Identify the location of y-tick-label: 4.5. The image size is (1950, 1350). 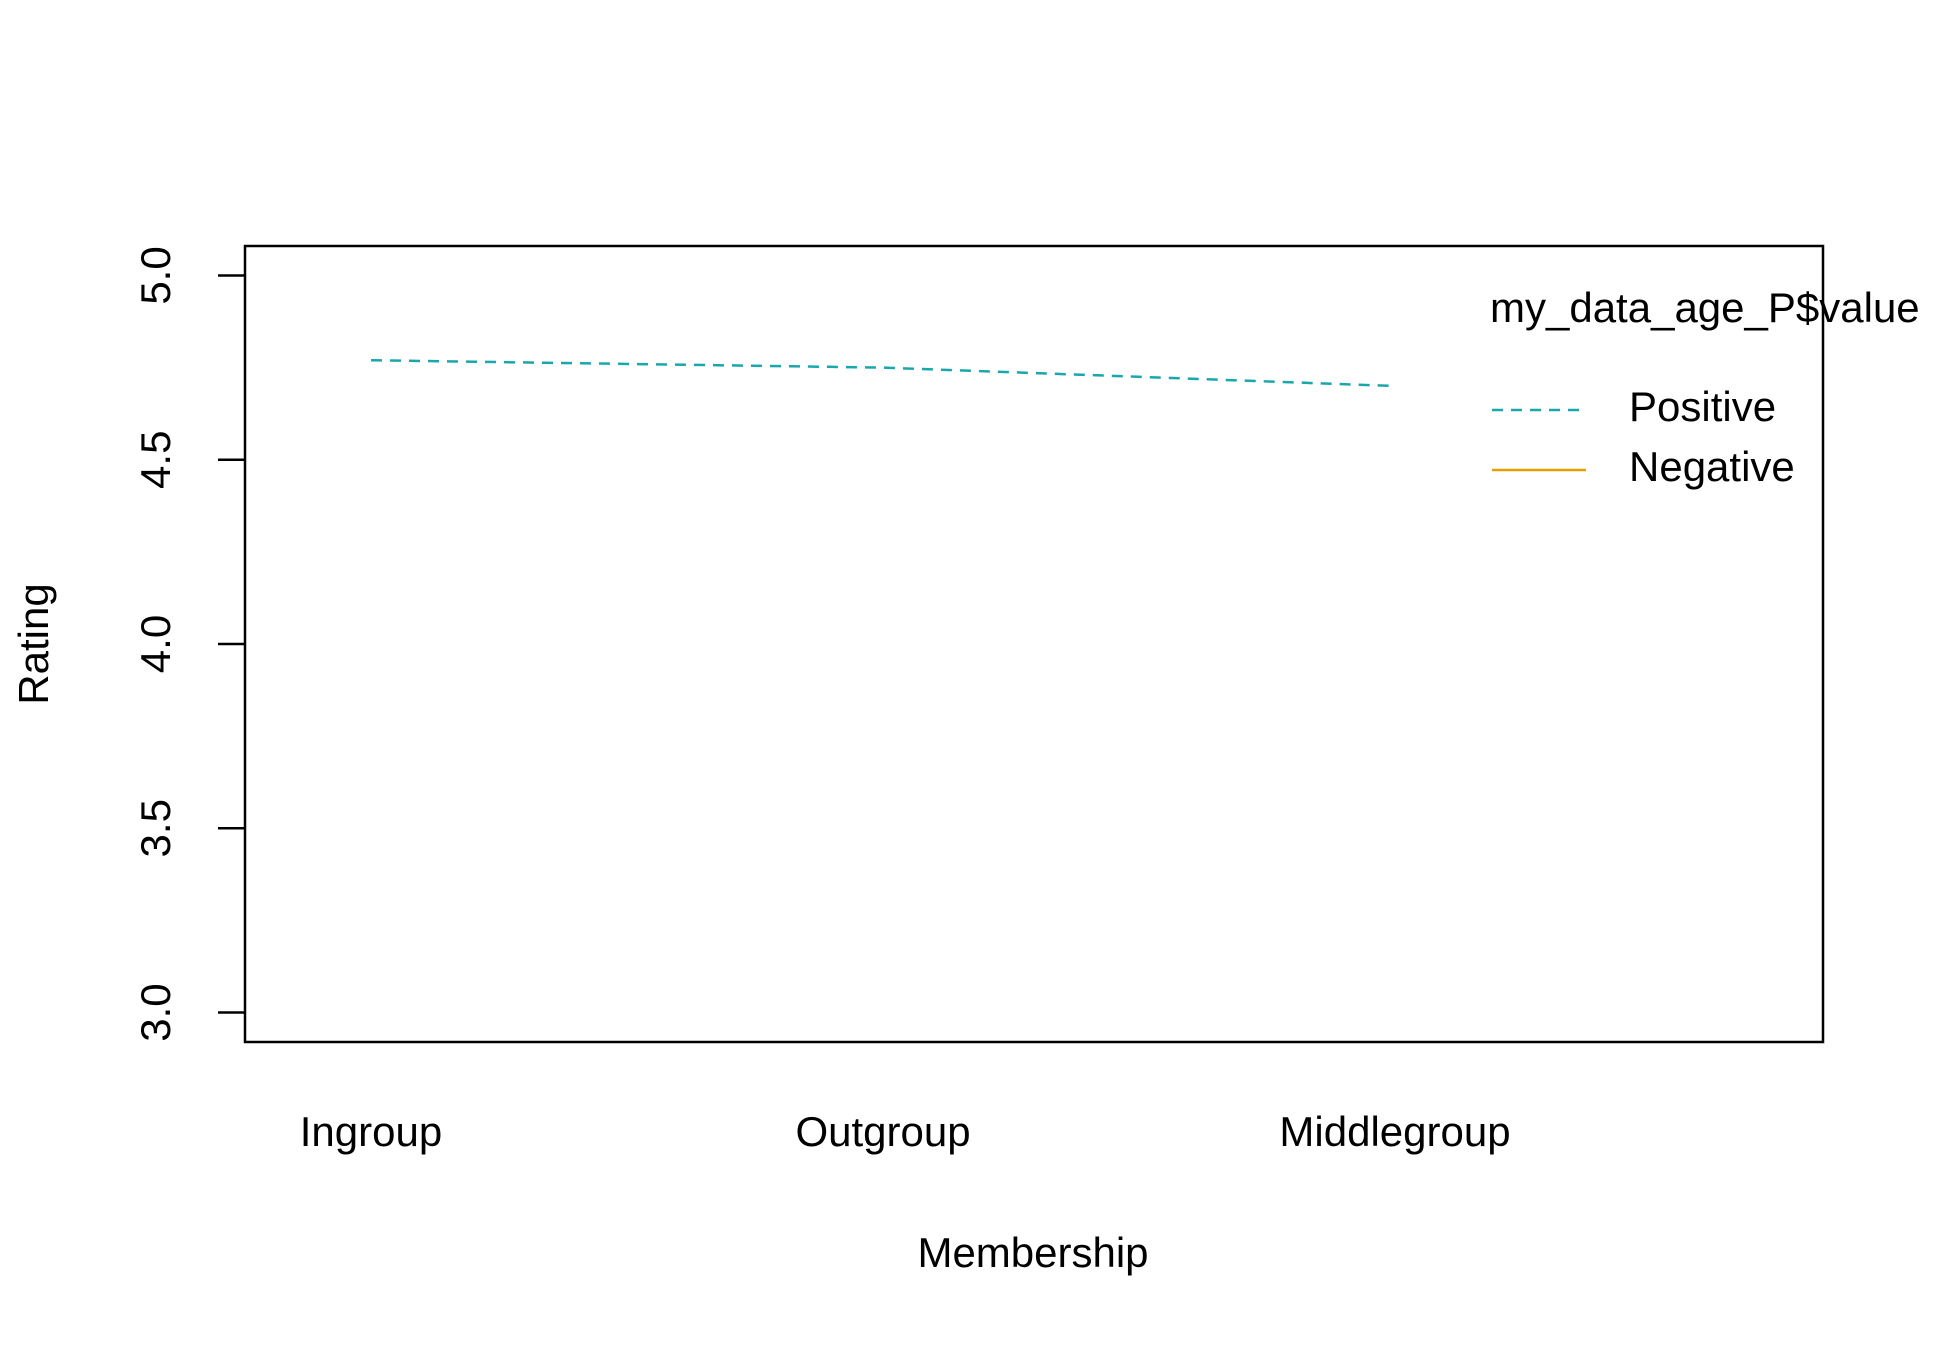
(155, 460).